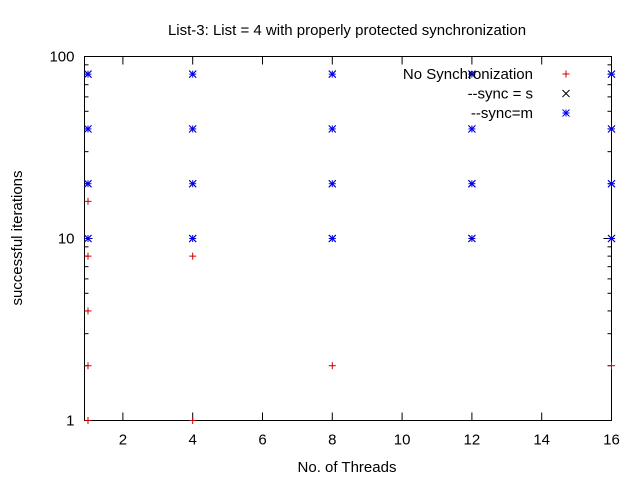  What do you see at coordinates (500, 94) in the screenshot?
I see `legend-label: --sync = s` at bounding box center [500, 94].